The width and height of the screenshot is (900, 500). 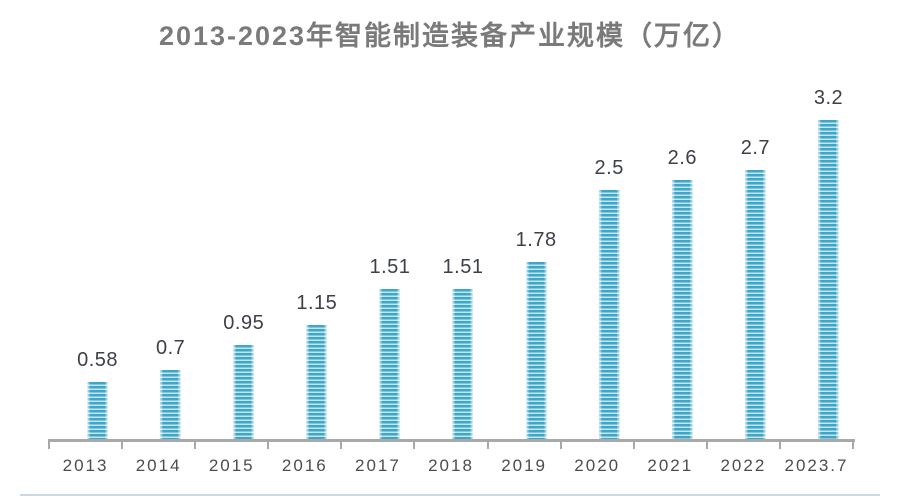 I want to click on category-2018: 1.51 2018, so click(x=450, y=237).